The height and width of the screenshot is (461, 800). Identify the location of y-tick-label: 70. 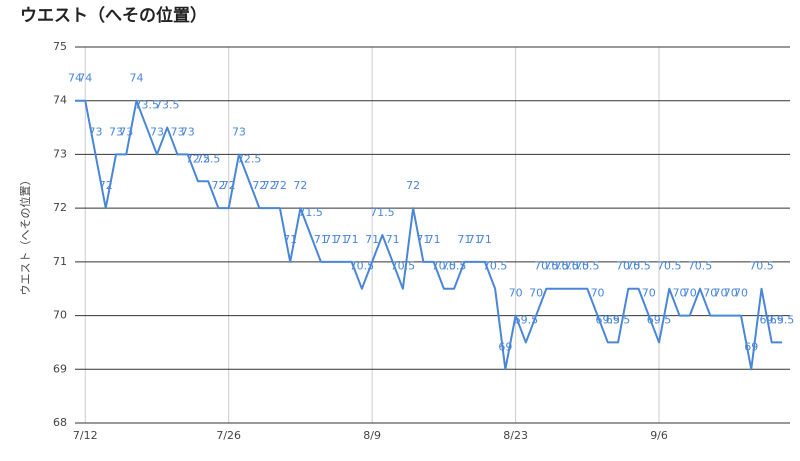
(60, 315).